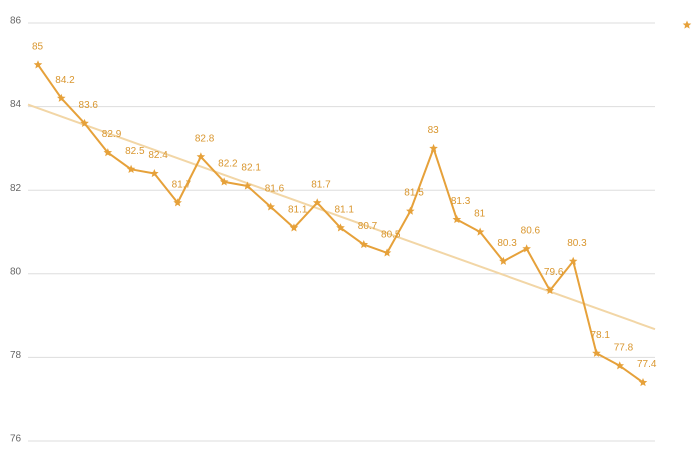 Image resolution: width=700 pixels, height=451 pixels. What do you see at coordinates (391, 235) in the screenshot?
I see `data-label: 80.5` at bounding box center [391, 235].